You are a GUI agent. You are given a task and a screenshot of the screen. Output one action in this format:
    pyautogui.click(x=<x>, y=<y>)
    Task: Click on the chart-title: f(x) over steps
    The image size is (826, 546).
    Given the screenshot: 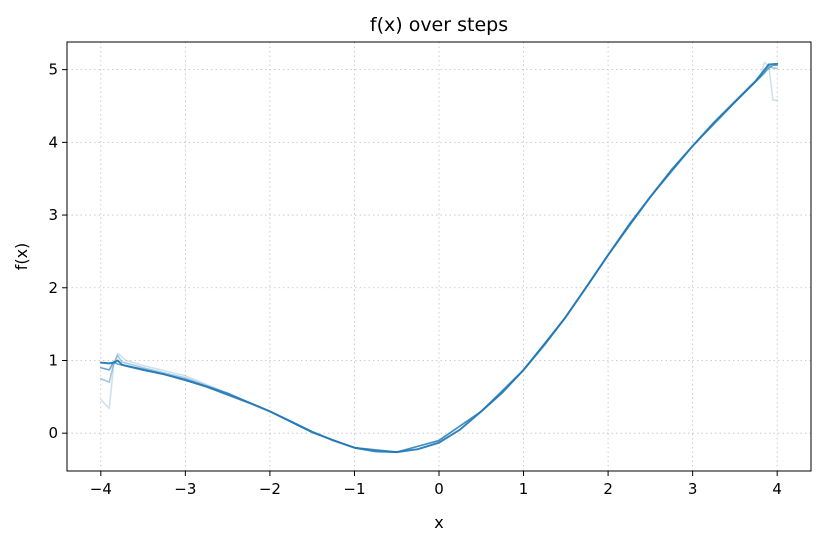 What is the action you would take?
    pyautogui.click(x=439, y=25)
    